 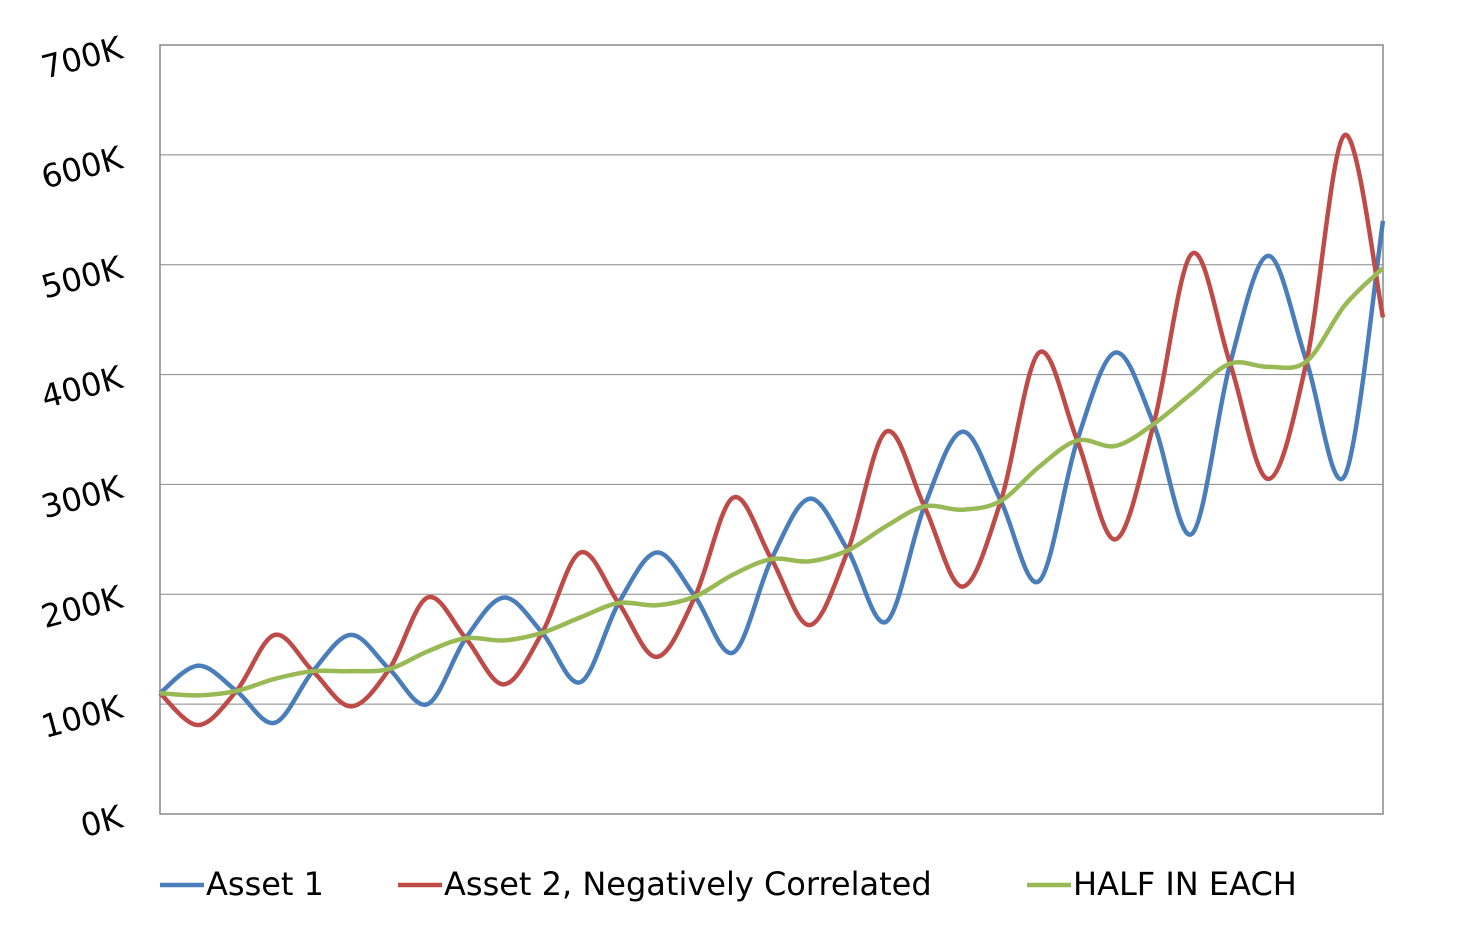 What do you see at coordinates (82, 167) in the screenshot?
I see `y-tick-label: 600K` at bounding box center [82, 167].